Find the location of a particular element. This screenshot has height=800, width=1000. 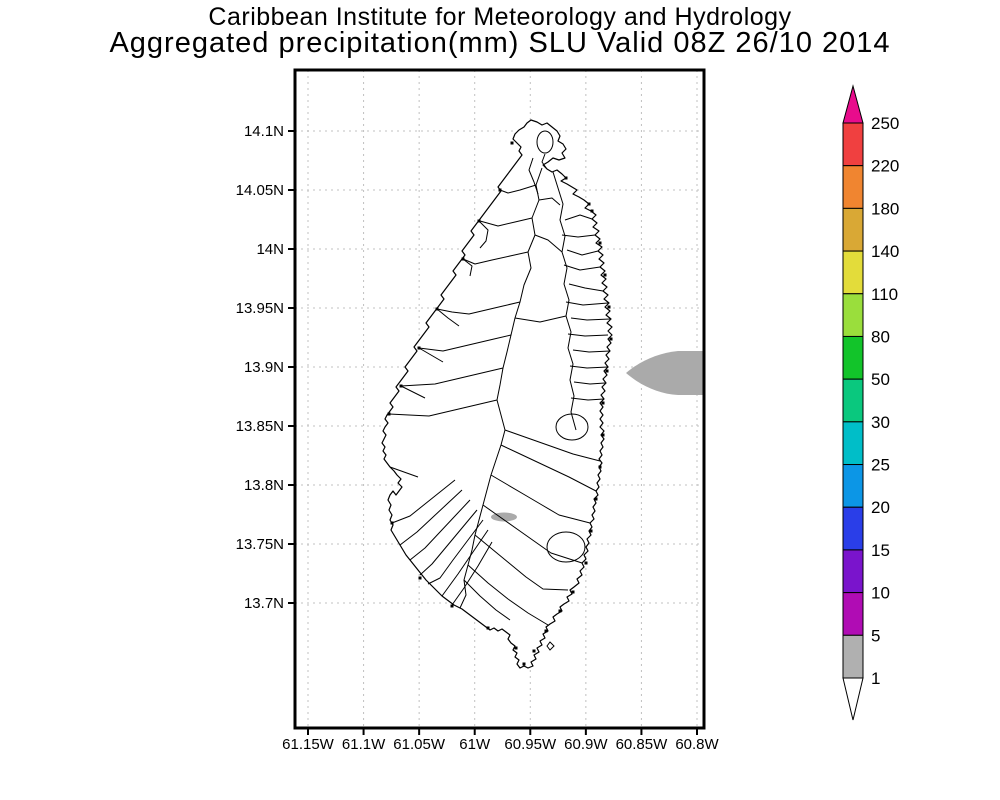

colorbar-label: 10 is located at coordinates (880, 593).